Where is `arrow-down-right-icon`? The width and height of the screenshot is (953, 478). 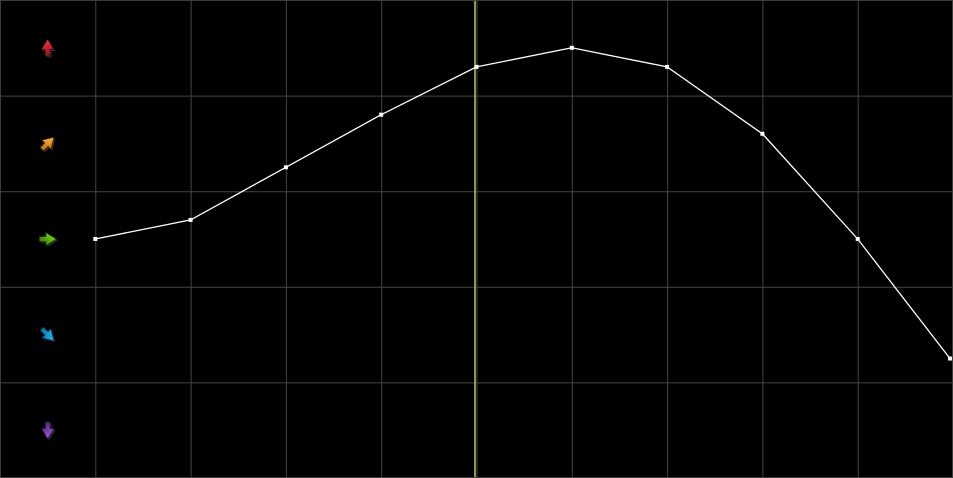 arrow-down-right-icon is located at coordinates (47, 334).